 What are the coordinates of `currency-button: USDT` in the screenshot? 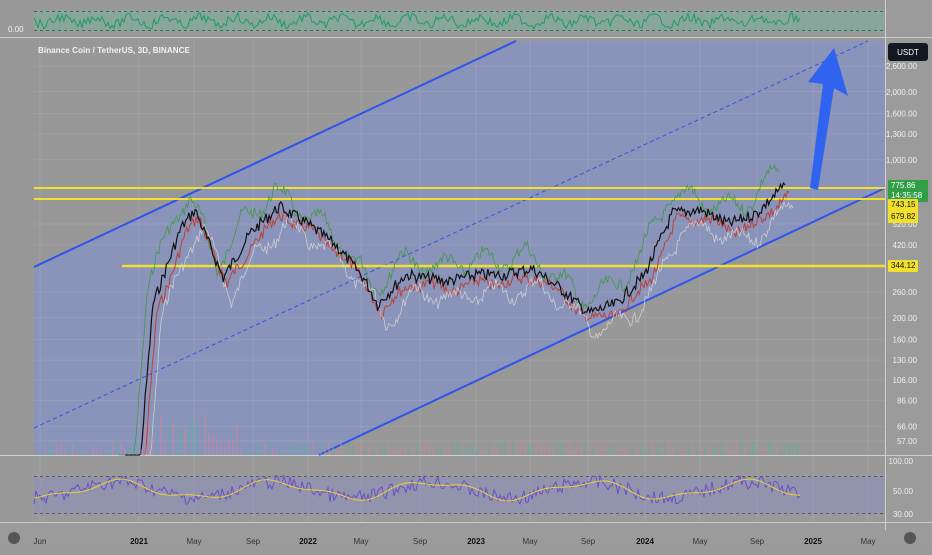 It's located at (908, 52).